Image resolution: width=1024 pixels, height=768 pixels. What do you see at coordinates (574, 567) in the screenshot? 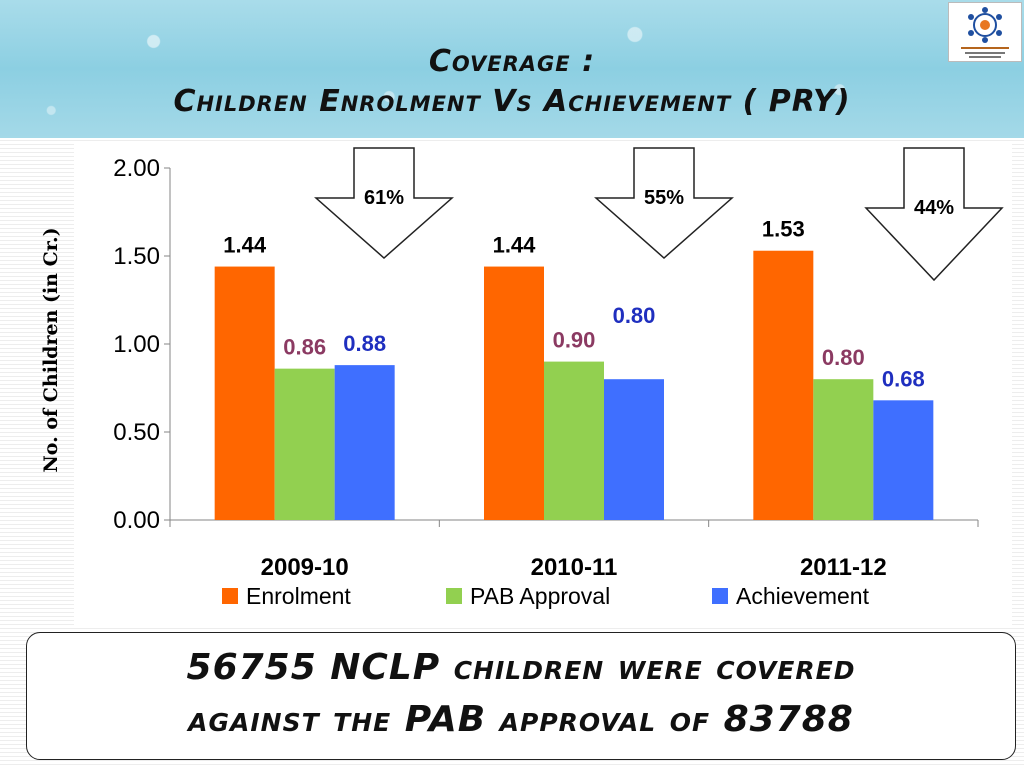
I see `x-tick-label: 2010-11` at bounding box center [574, 567].